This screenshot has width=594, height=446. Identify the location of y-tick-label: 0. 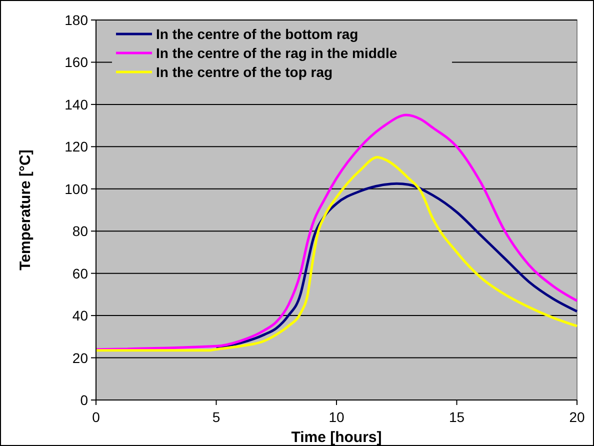
(84, 400).